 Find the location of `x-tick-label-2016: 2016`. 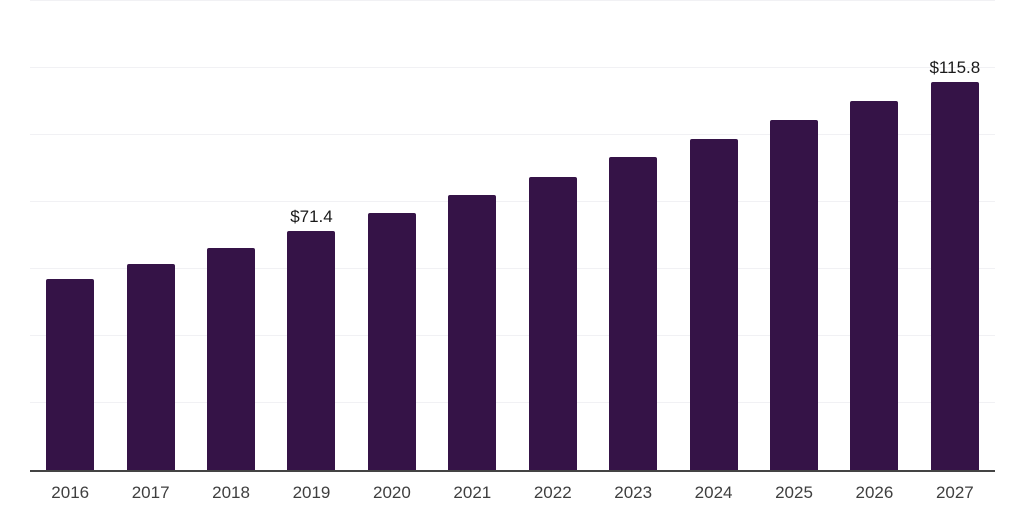

x-tick-label-2016: 2016 is located at coordinates (70, 492).